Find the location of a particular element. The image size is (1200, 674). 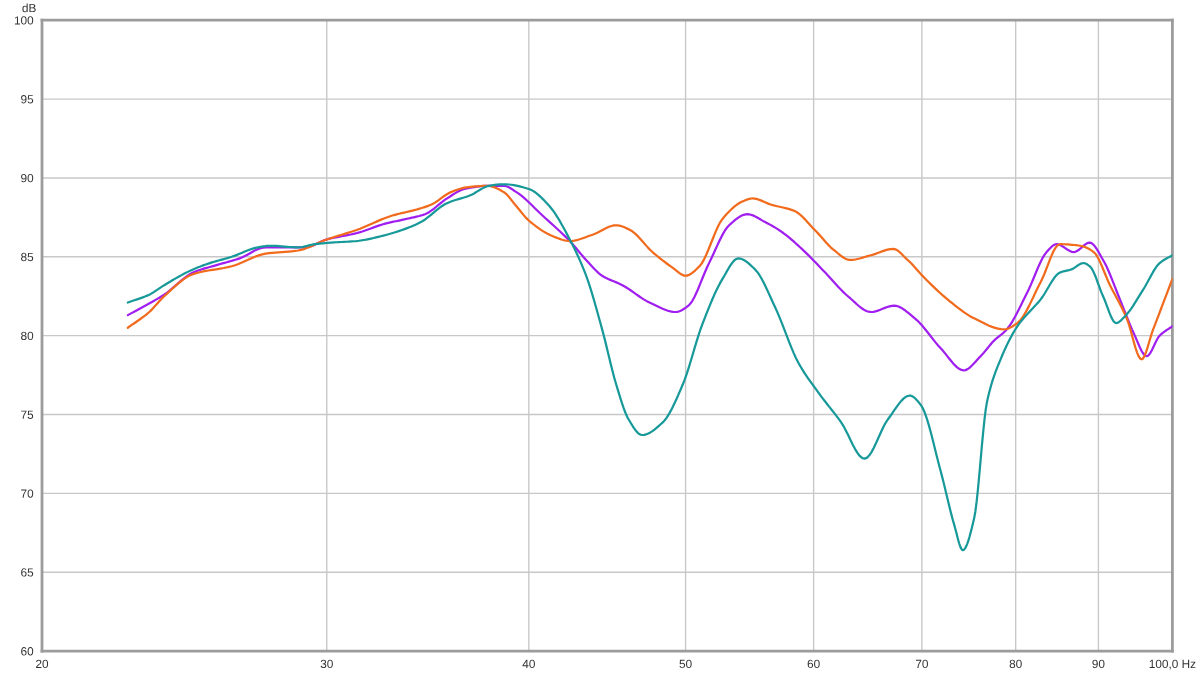

y-tick-label: 65 is located at coordinates (27, 572).